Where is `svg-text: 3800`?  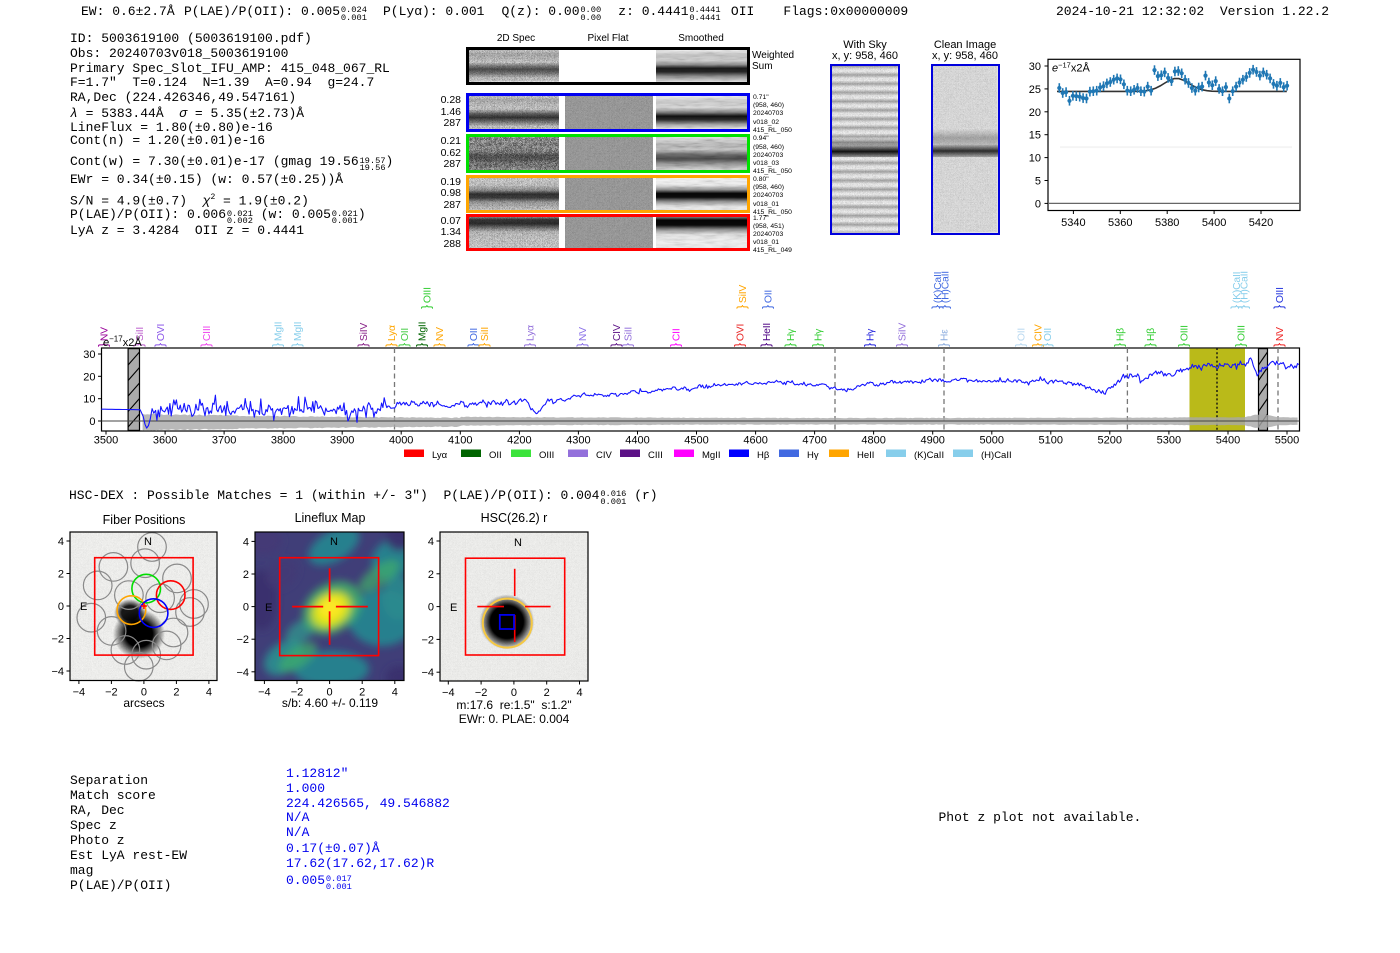 svg-text: 3800 is located at coordinates (283, 441).